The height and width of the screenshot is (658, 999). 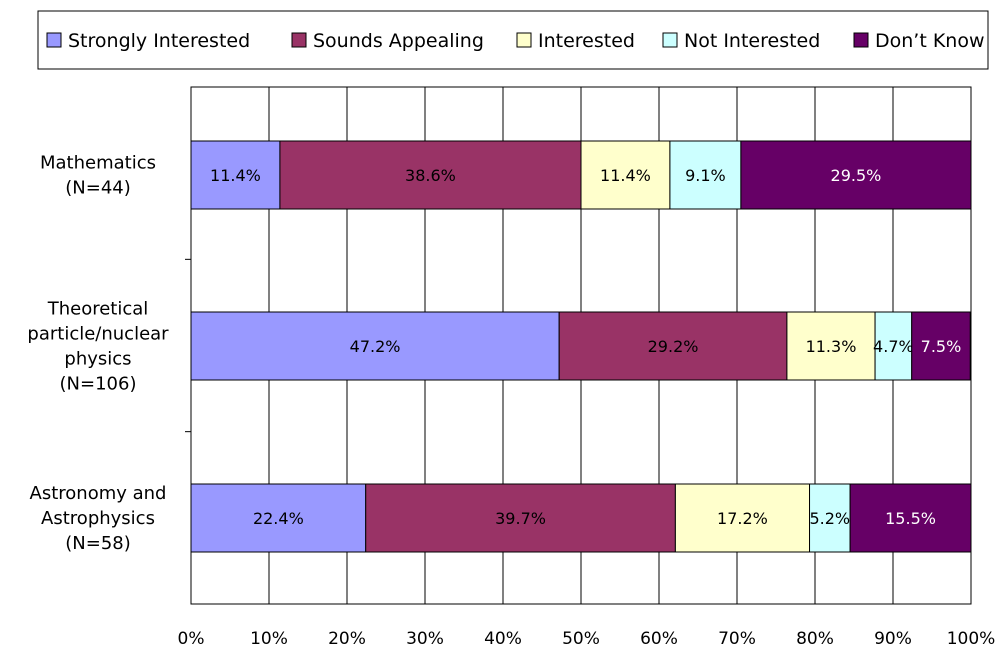 I want to click on legend-entry: Don’t Know, so click(x=930, y=41).